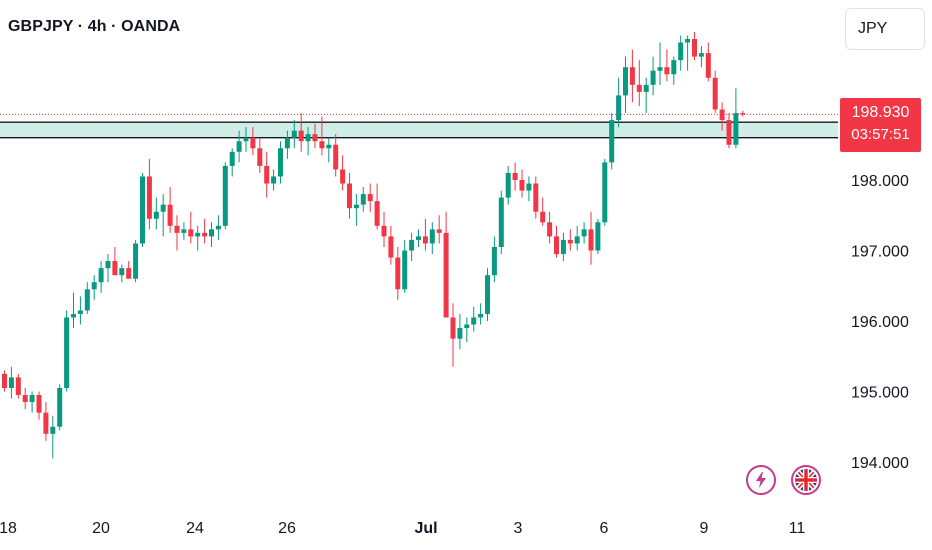  Describe the element at coordinates (761, 480) in the screenshot. I see `lightning-icon` at that location.